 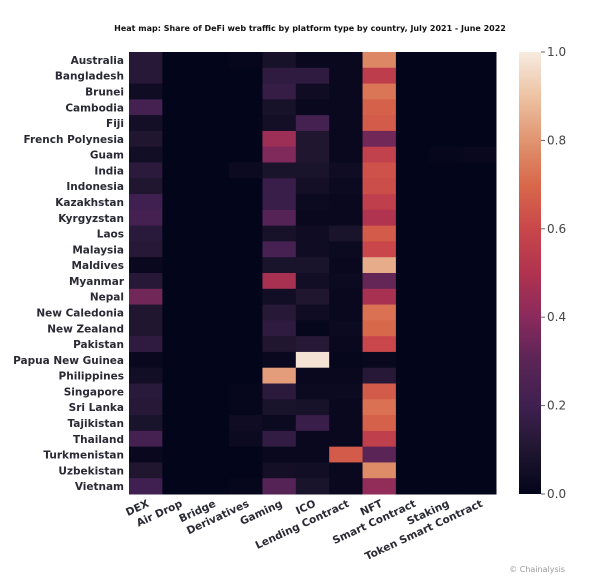 I want to click on row-label: Tajikistan, so click(x=95, y=424).